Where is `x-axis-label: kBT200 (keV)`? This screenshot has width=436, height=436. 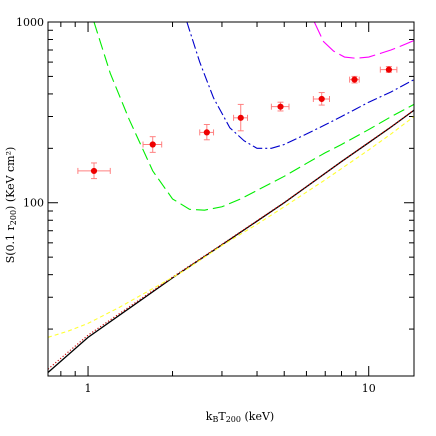
x-axis-label: kBT200 (keV) is located at coordinates (240, 417).